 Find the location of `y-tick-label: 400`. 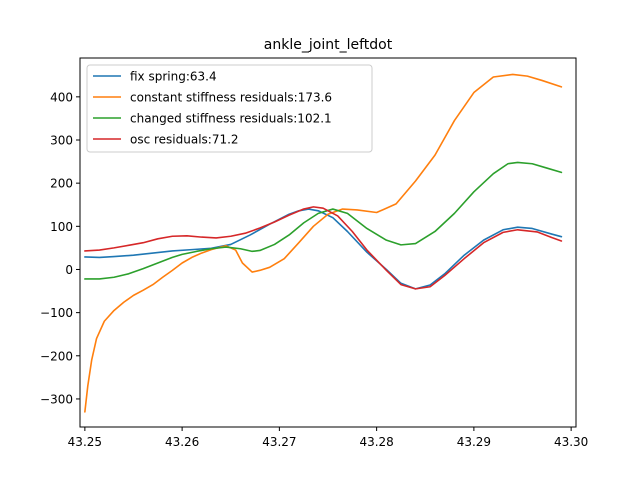

y-tick-label: 400 is located at coordinates (61, 97).